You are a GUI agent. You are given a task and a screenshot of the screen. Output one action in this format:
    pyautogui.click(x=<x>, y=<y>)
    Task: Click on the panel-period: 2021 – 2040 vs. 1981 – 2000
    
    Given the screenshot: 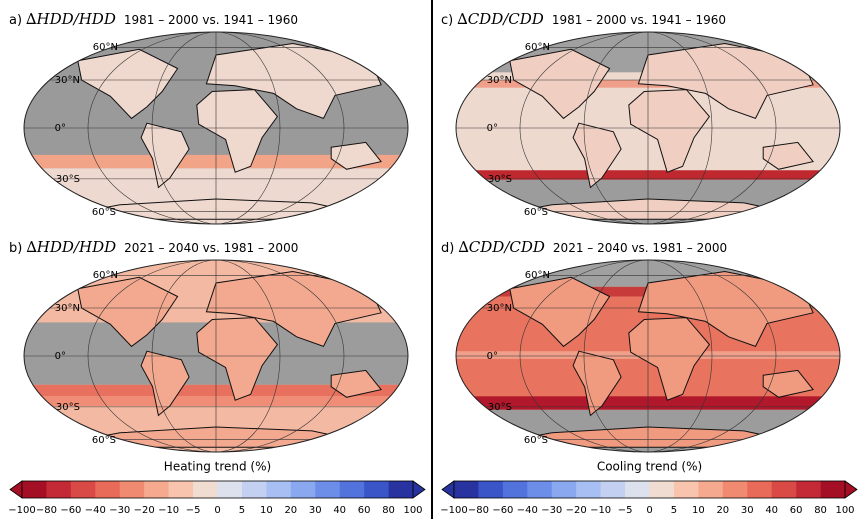 What is the action you would take?
    pyautogui.click(x=211, y=248)
    